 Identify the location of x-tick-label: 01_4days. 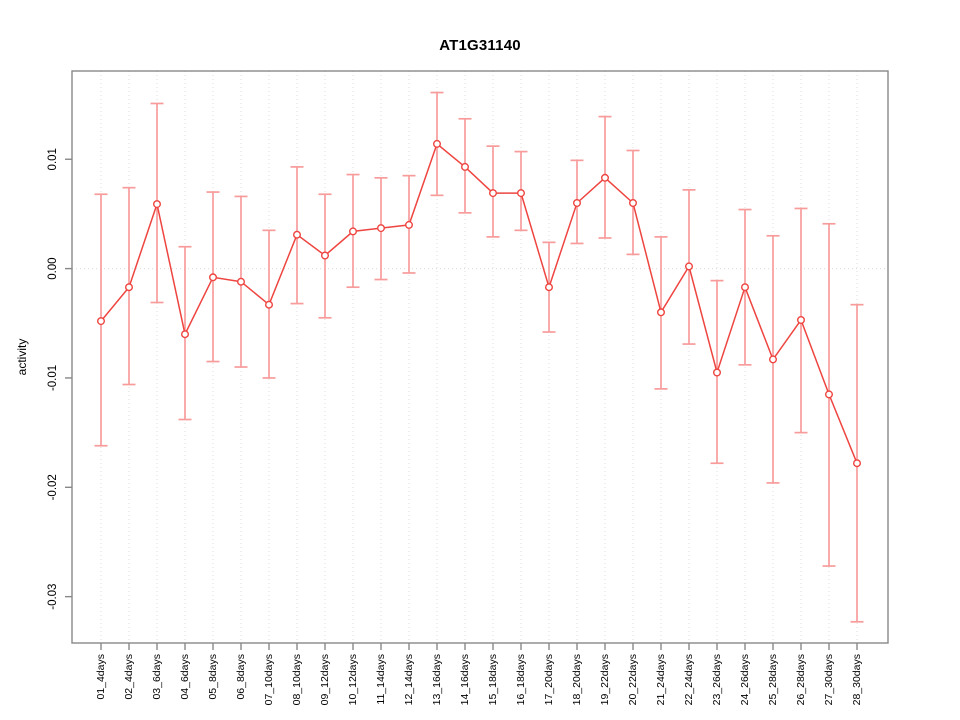
(101, 677).